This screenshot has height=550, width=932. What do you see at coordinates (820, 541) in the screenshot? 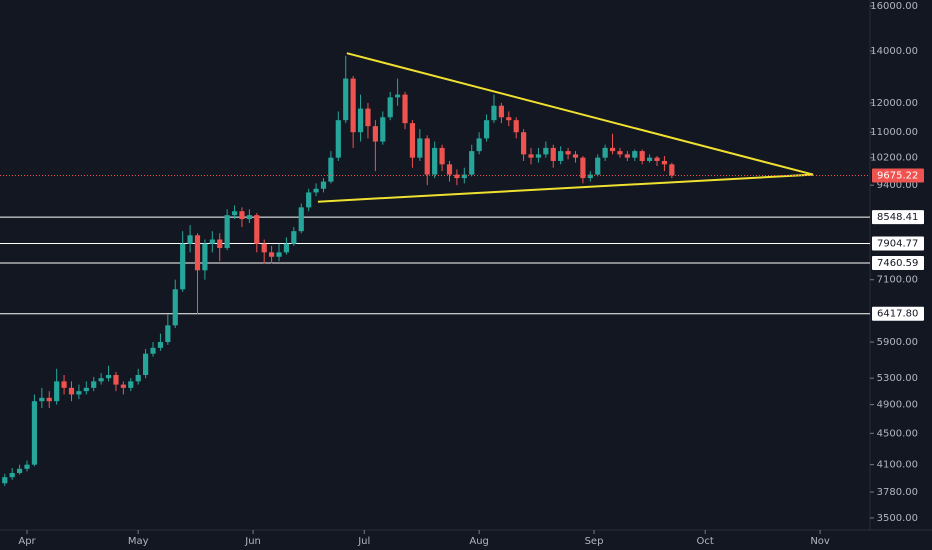
I see `x-tick-label: Nov` at bounding box center [820, 541].